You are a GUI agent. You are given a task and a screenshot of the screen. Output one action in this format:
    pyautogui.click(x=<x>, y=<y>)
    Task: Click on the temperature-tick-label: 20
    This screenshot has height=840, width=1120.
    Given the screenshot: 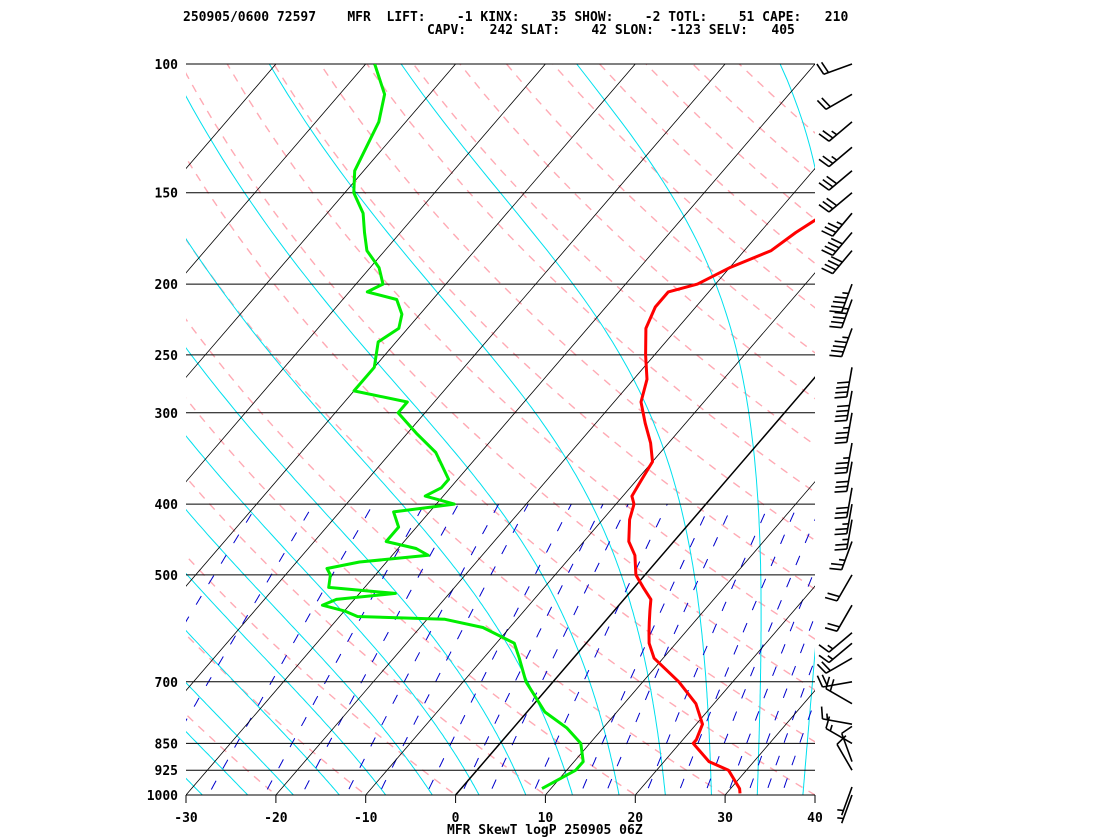 What is the action you would take?
    pyautogui.click(x=635, y=818)
    